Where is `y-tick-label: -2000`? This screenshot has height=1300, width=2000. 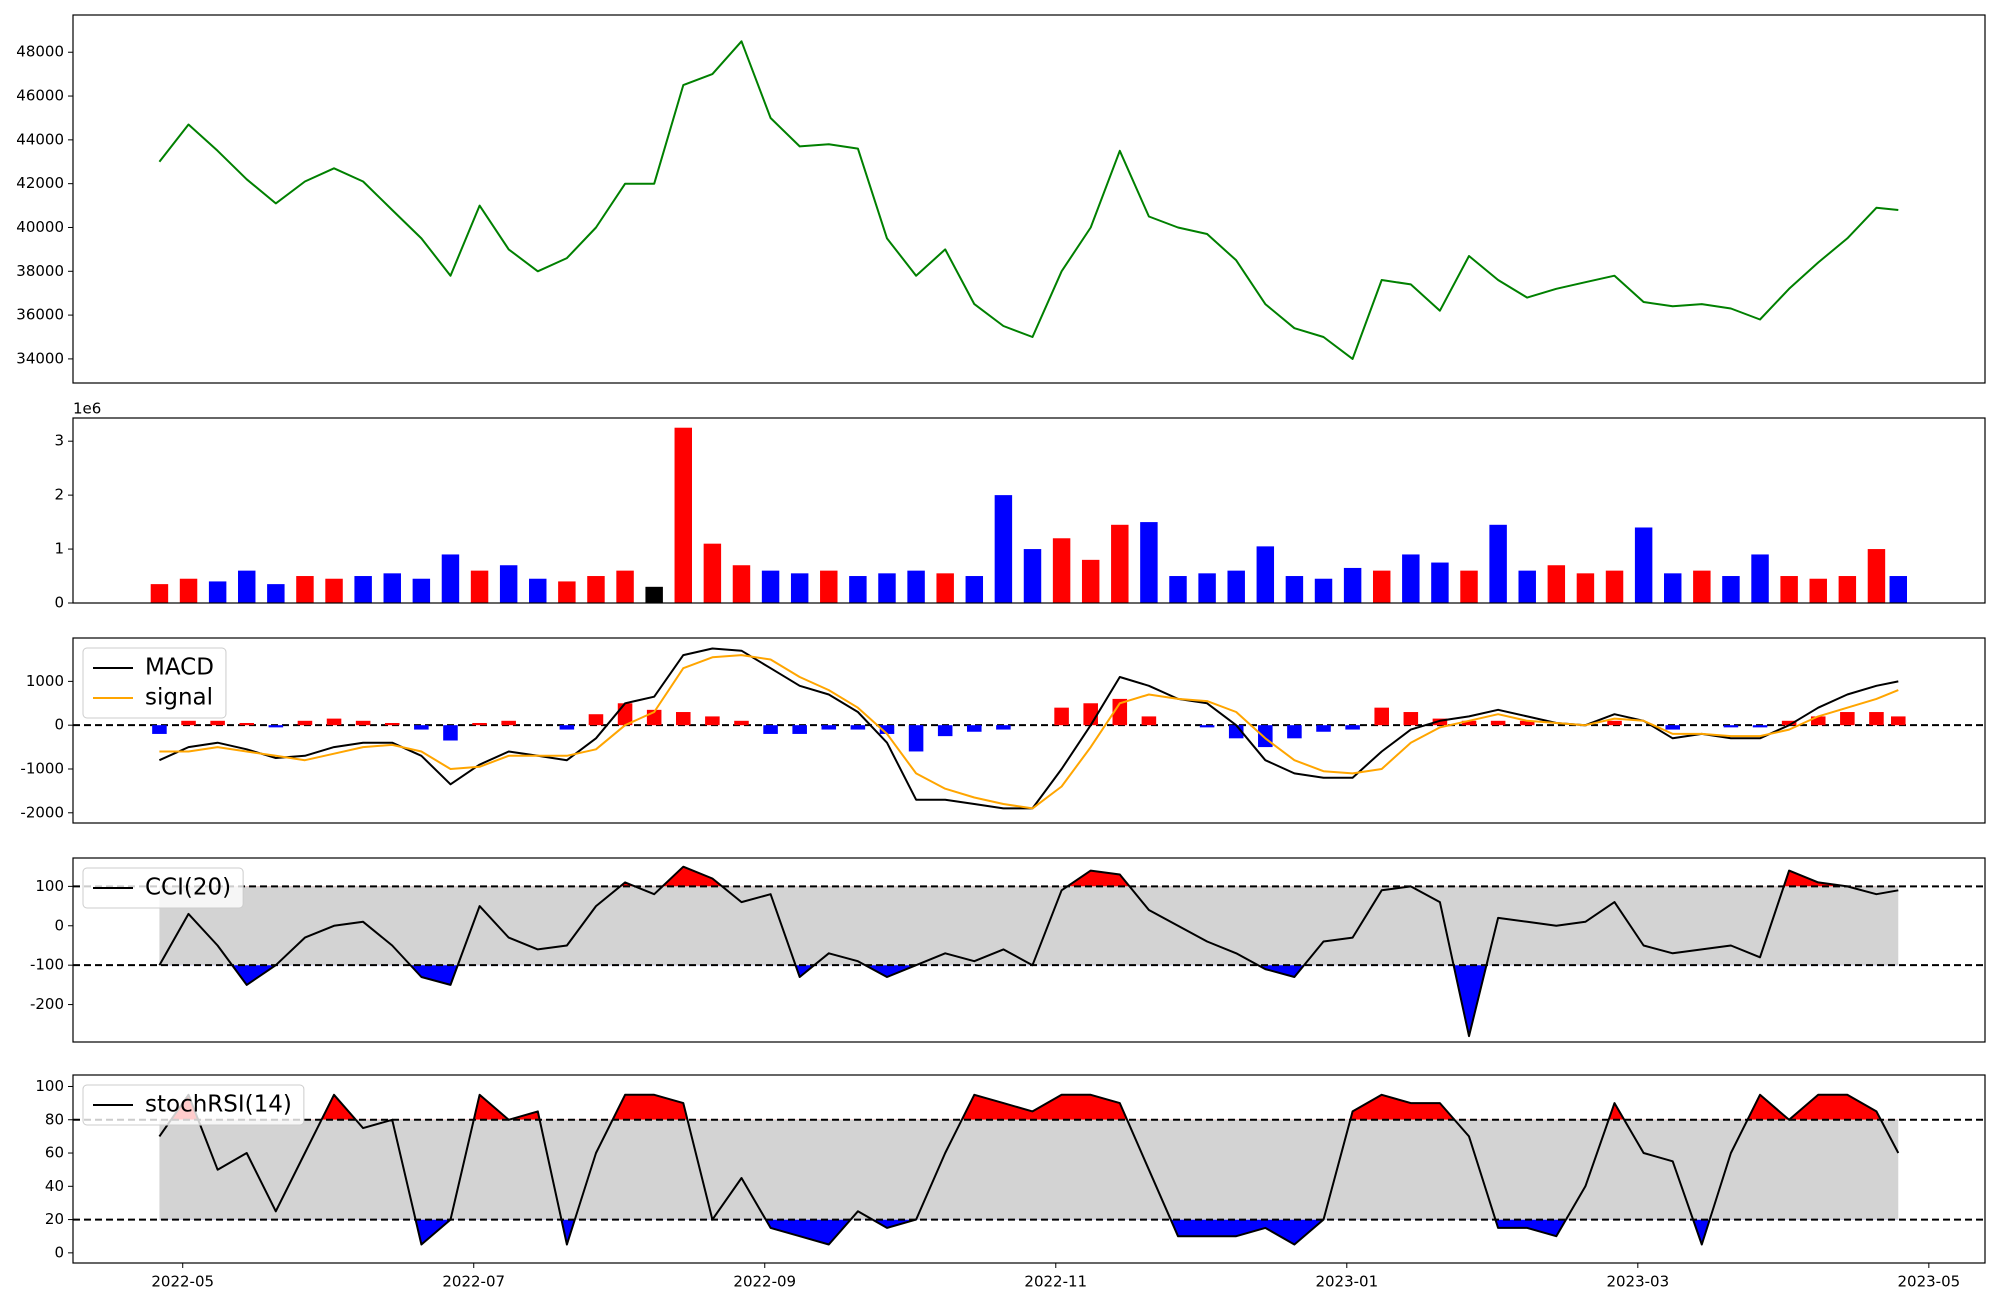 y-tick-label: -2000 is located at coordinates (42, 812).